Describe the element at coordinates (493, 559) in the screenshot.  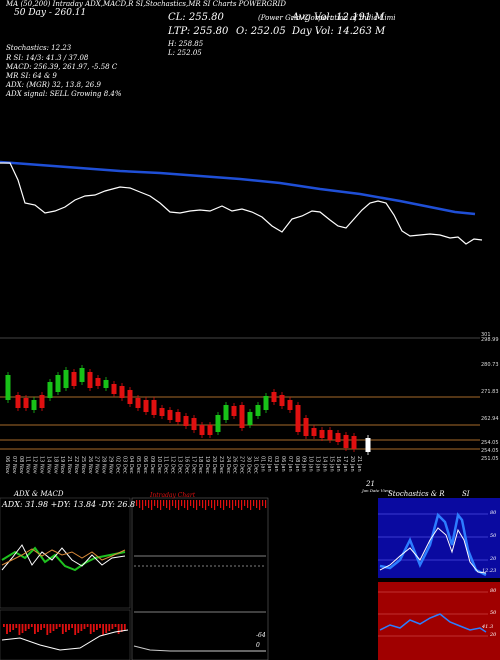
I see `stoch-tick-20: 20` at that location.